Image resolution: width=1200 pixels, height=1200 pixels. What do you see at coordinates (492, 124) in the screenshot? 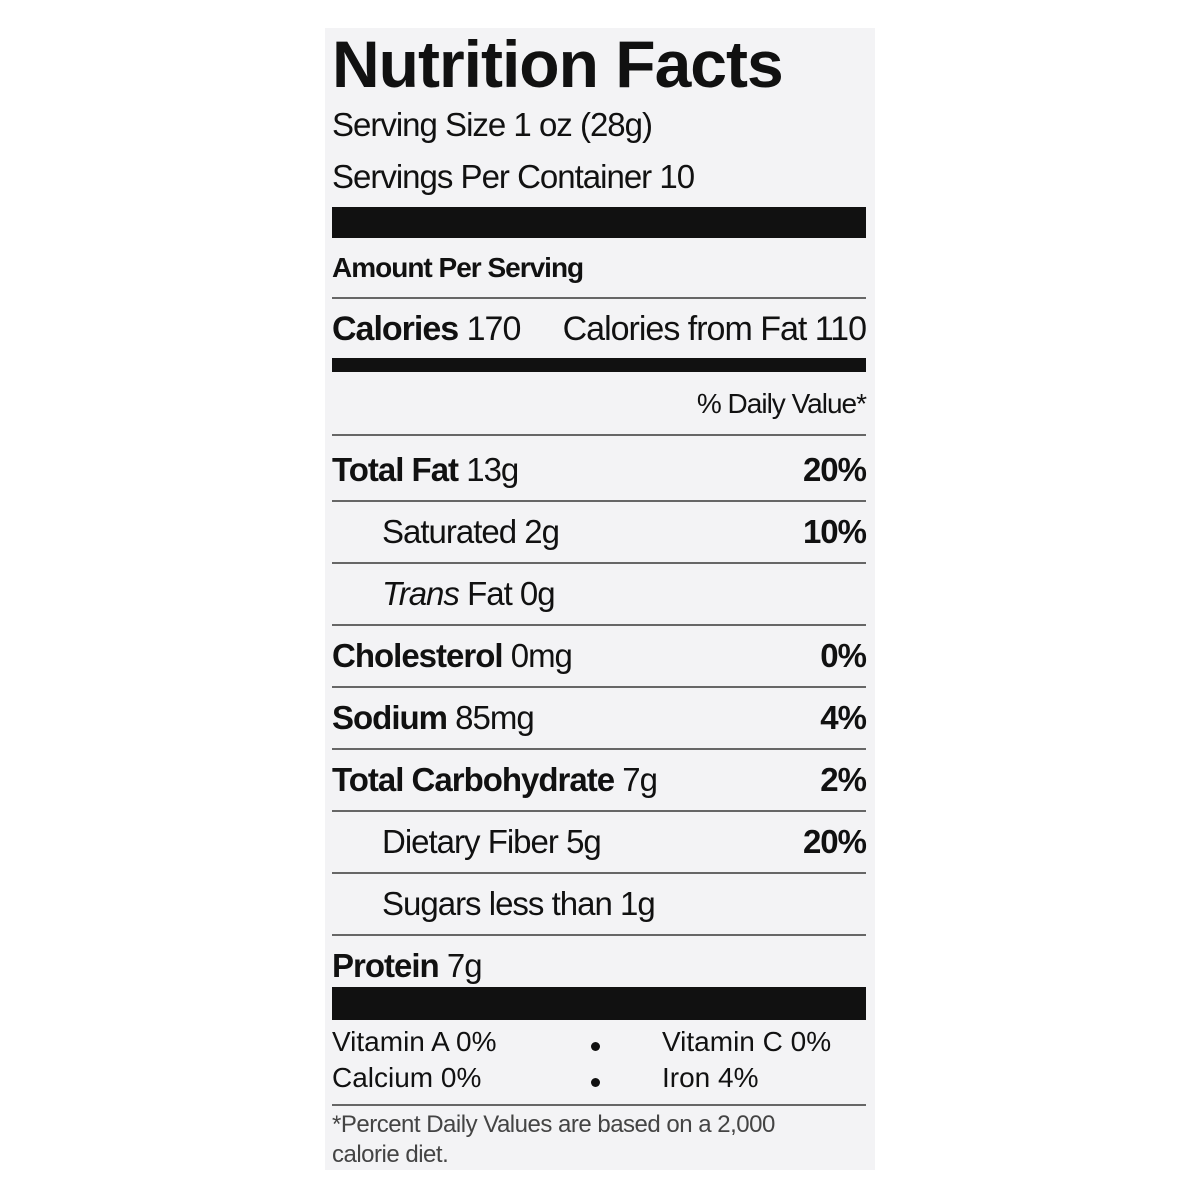
I see `serving-size: Serving Size 1 oz (28g)` at bounding box center [492, 124].